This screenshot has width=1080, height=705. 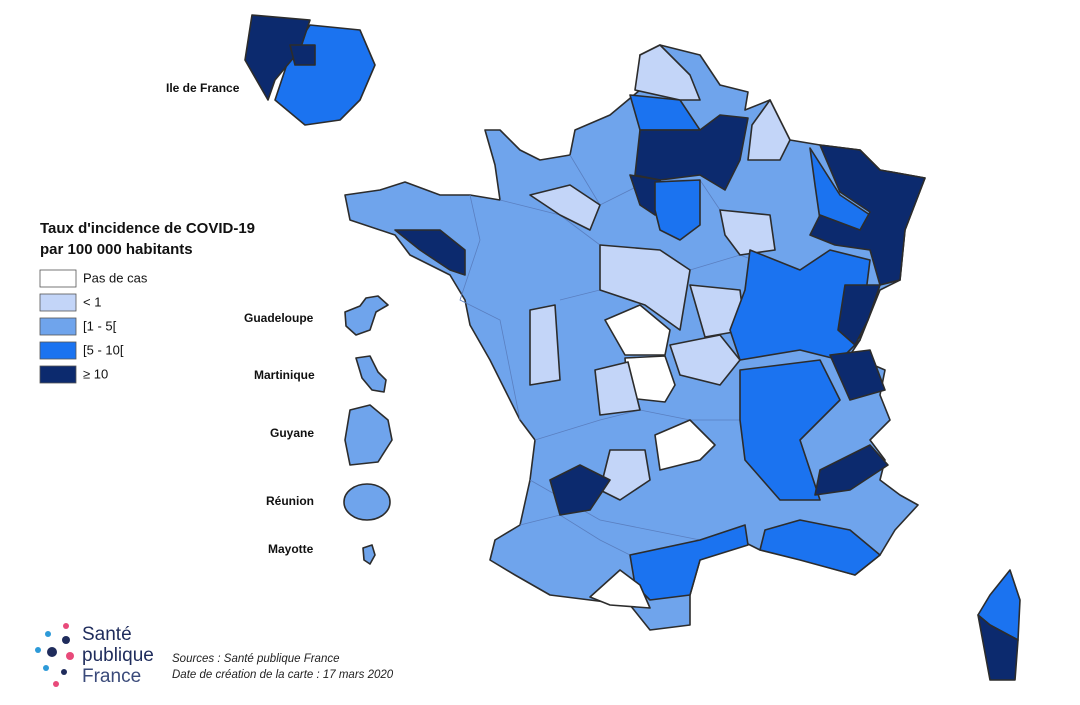 What do you see at coordinates (368, 435) in the screenshot?
I see `guyane` at bounding box center [368, 435].